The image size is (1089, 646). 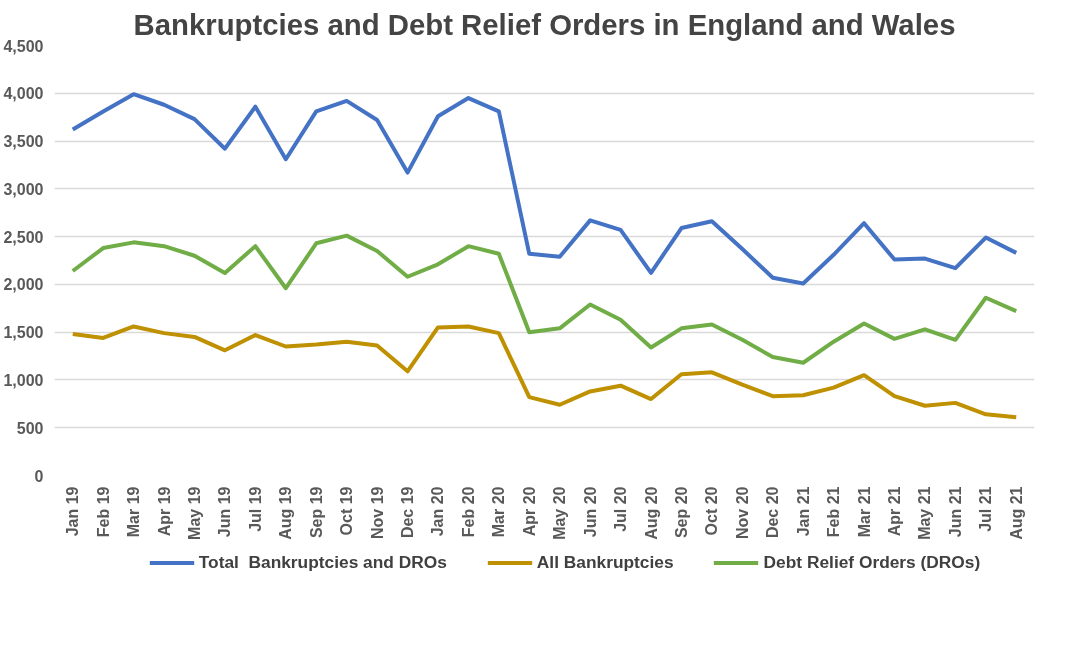 I want to click on y-tick-label: 3,500, so click(x=23, y=142).